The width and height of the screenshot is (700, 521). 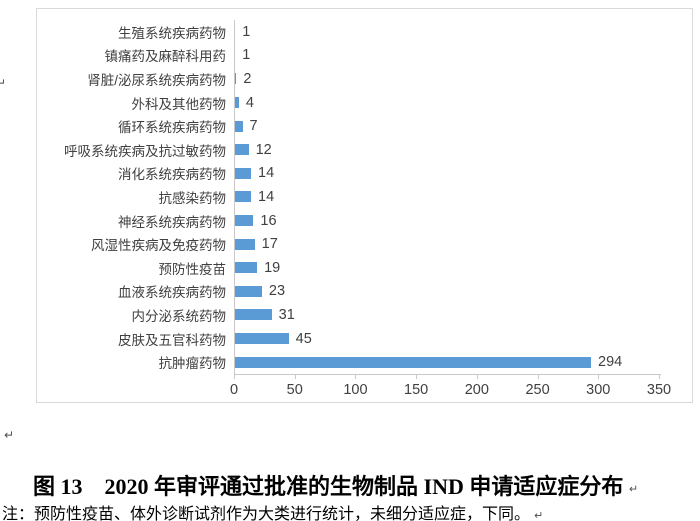 What do you see at coordinates (447, 244) in the screenshot?
I see `bar-track: 17` at bounding box center [447, 244].